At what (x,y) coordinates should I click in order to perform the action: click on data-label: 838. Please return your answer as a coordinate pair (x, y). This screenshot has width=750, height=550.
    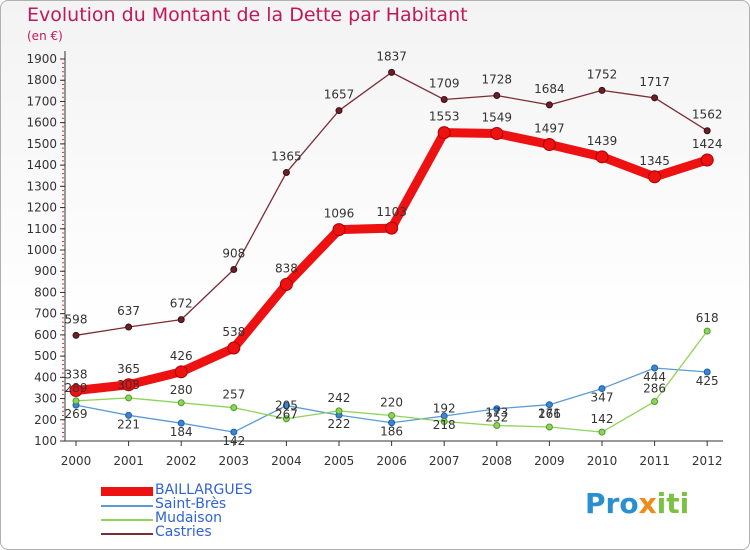
    Looking at the image, I should click on (286, 268).